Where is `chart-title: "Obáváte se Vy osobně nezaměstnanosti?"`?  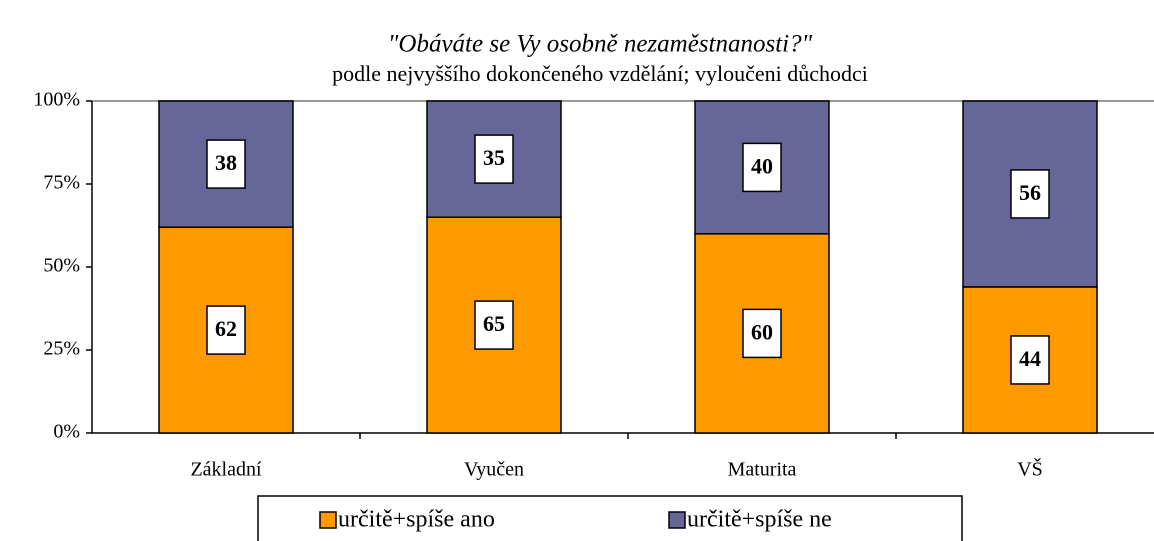 chart-title: "Obáváte se Vy osobně nezaměstnanosti?" is located at coordinates (600, 44).